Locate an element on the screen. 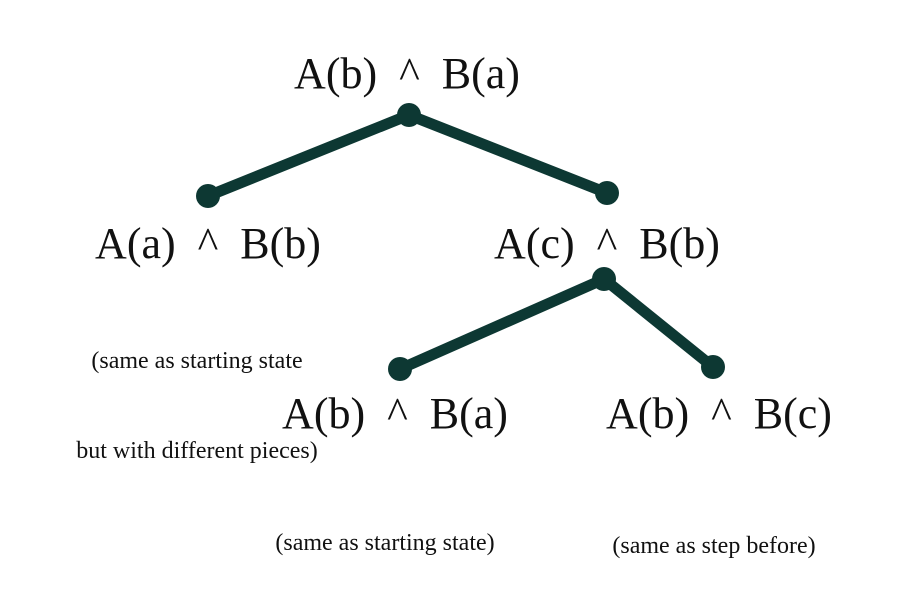 Image resolution: width=900 pixels, height=600 pixels. right-right-child-note: (same as step before) is located at coordinates (713, 535).